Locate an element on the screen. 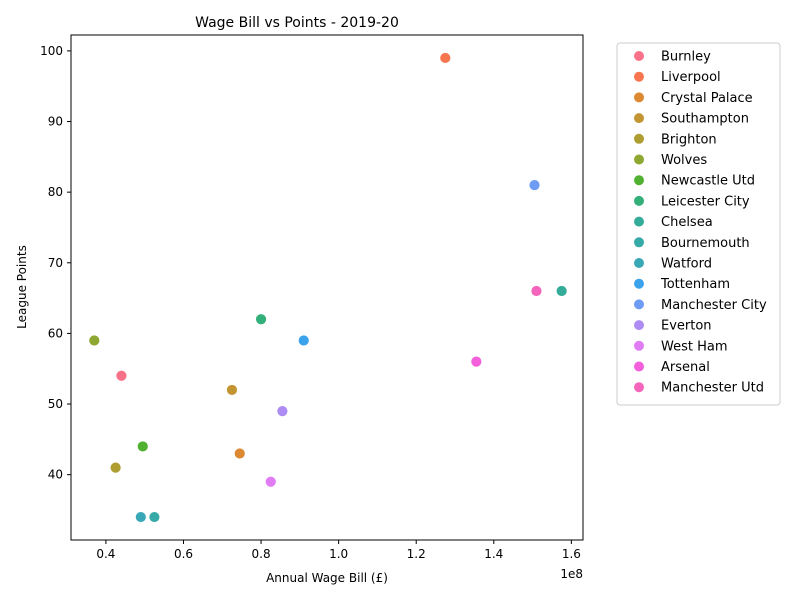 The width and height of the screenshot is (800, 600). legend-label: Tottenham is located at coordinates (695, 284).